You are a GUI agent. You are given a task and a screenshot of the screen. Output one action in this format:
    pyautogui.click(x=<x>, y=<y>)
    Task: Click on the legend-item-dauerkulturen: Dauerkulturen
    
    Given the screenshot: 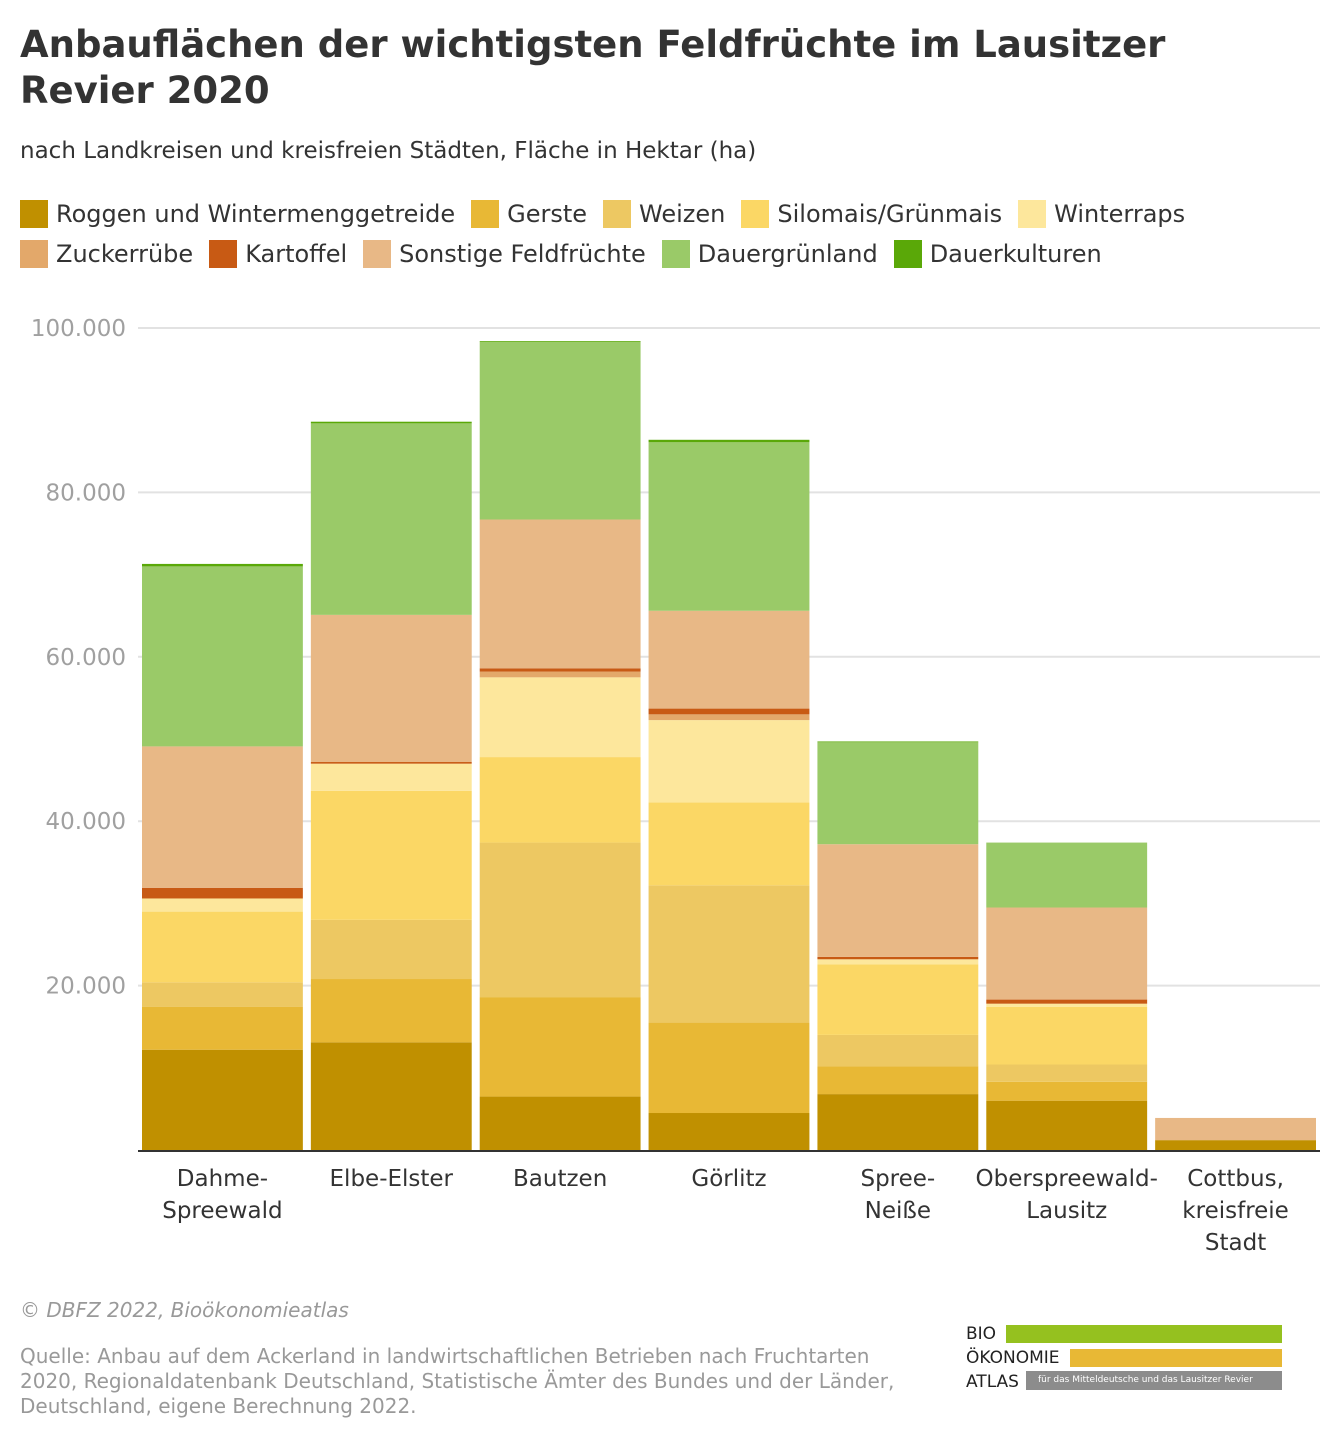 What is the action you would take?
    pyautogui.click(x=997, y=254)
    